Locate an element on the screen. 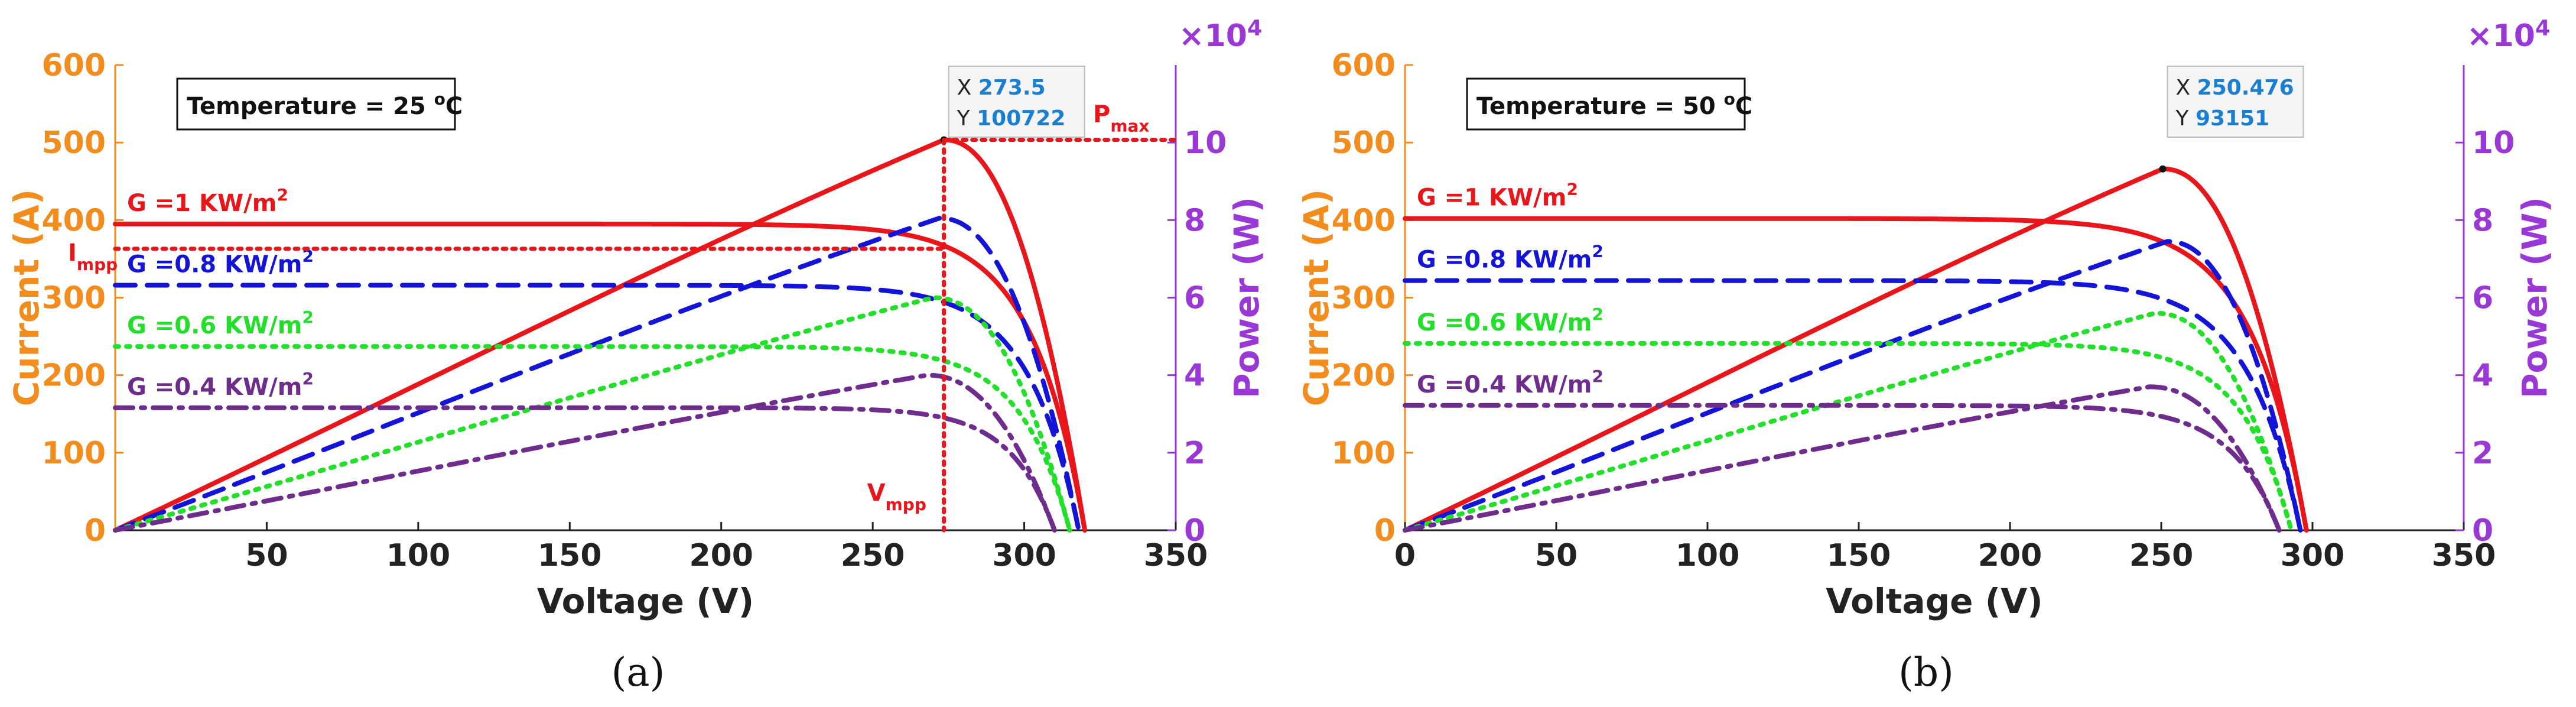 The height and width of the screenshot is (707, 2576). x-tick-label: 0 is located at coordinates (1405, 555).